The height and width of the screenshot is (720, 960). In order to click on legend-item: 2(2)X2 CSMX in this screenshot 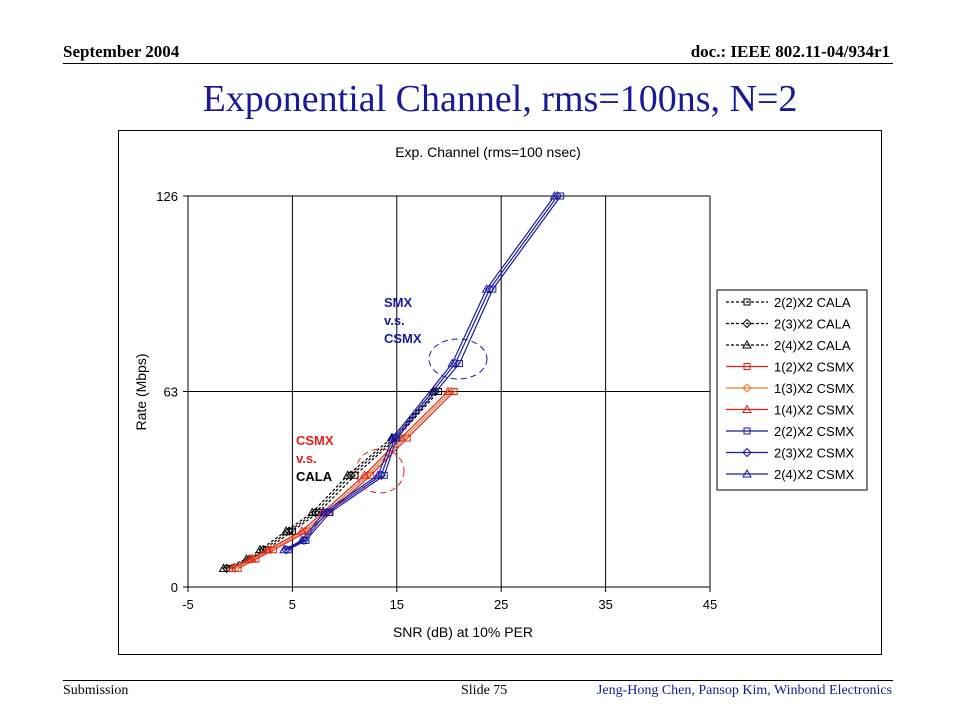, I will do `click(790, 431)`.